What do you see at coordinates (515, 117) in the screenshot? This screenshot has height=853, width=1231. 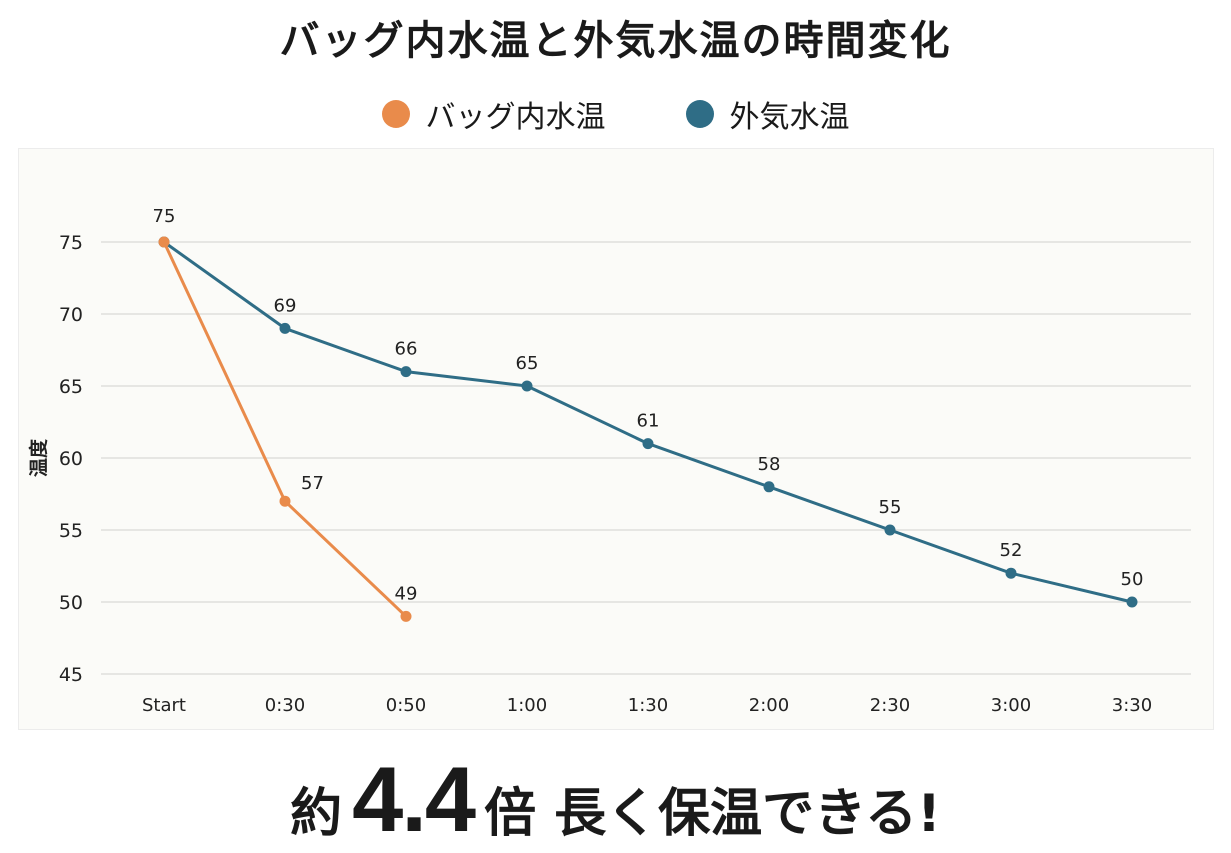 I see `legend-label: バッグ内水温` at bounding box center [515, 117].